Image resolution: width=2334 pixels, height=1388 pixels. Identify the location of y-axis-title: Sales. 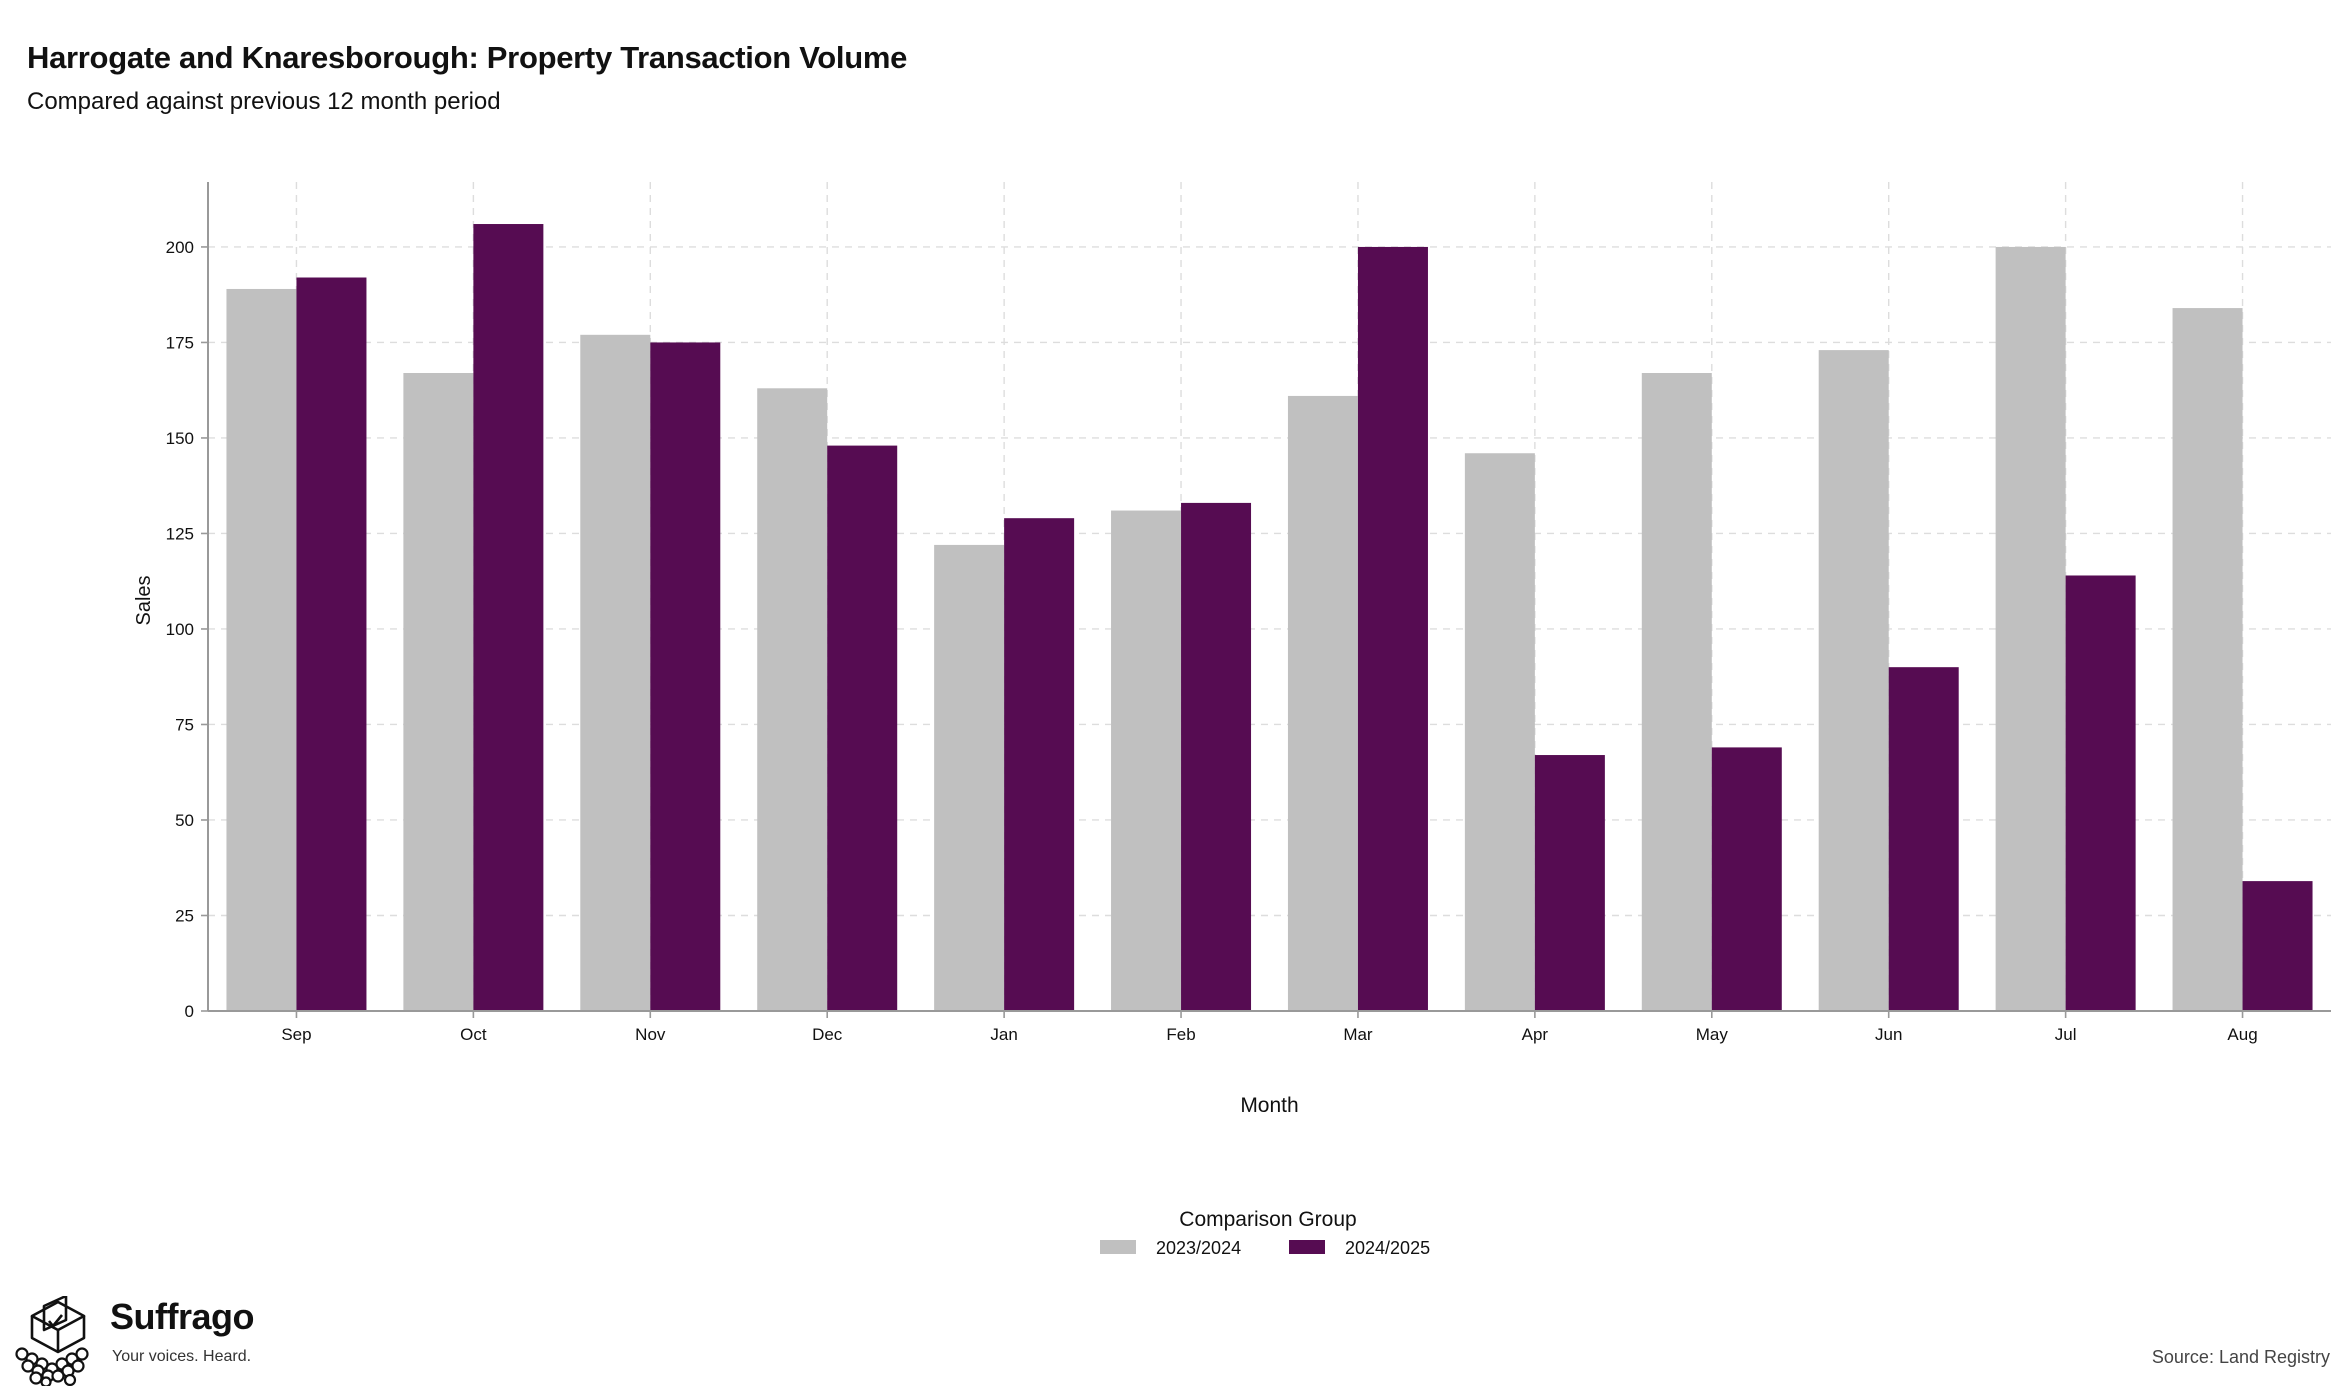
(144, 600).